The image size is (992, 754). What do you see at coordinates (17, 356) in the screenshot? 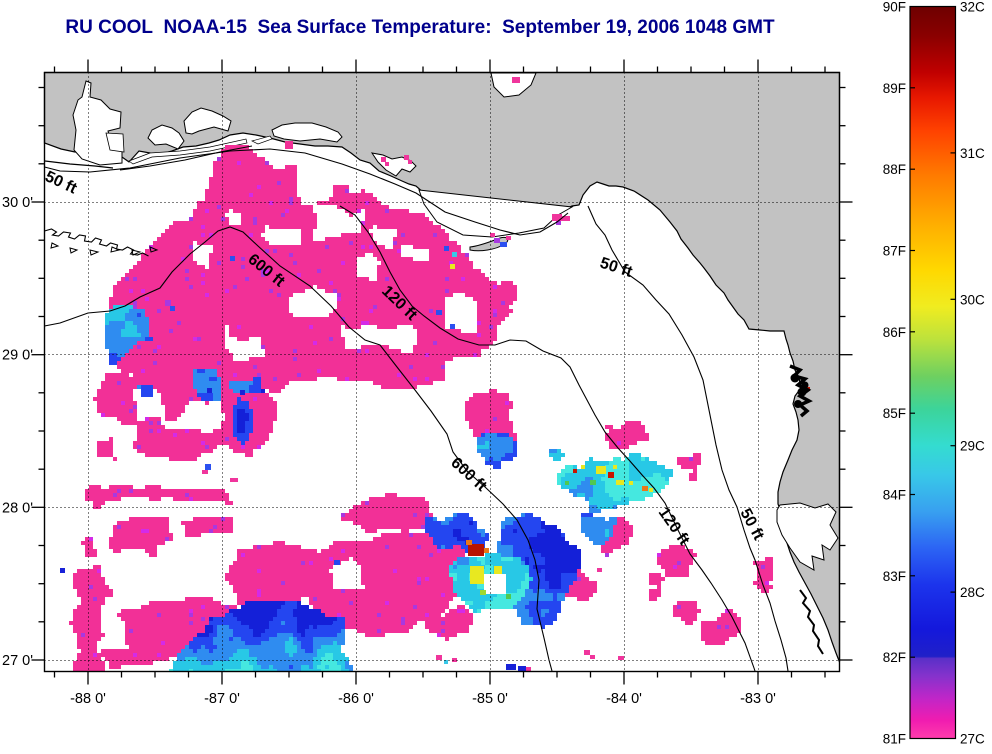
I see `svg-text: 29 0'` at bounding box center [17, 356].